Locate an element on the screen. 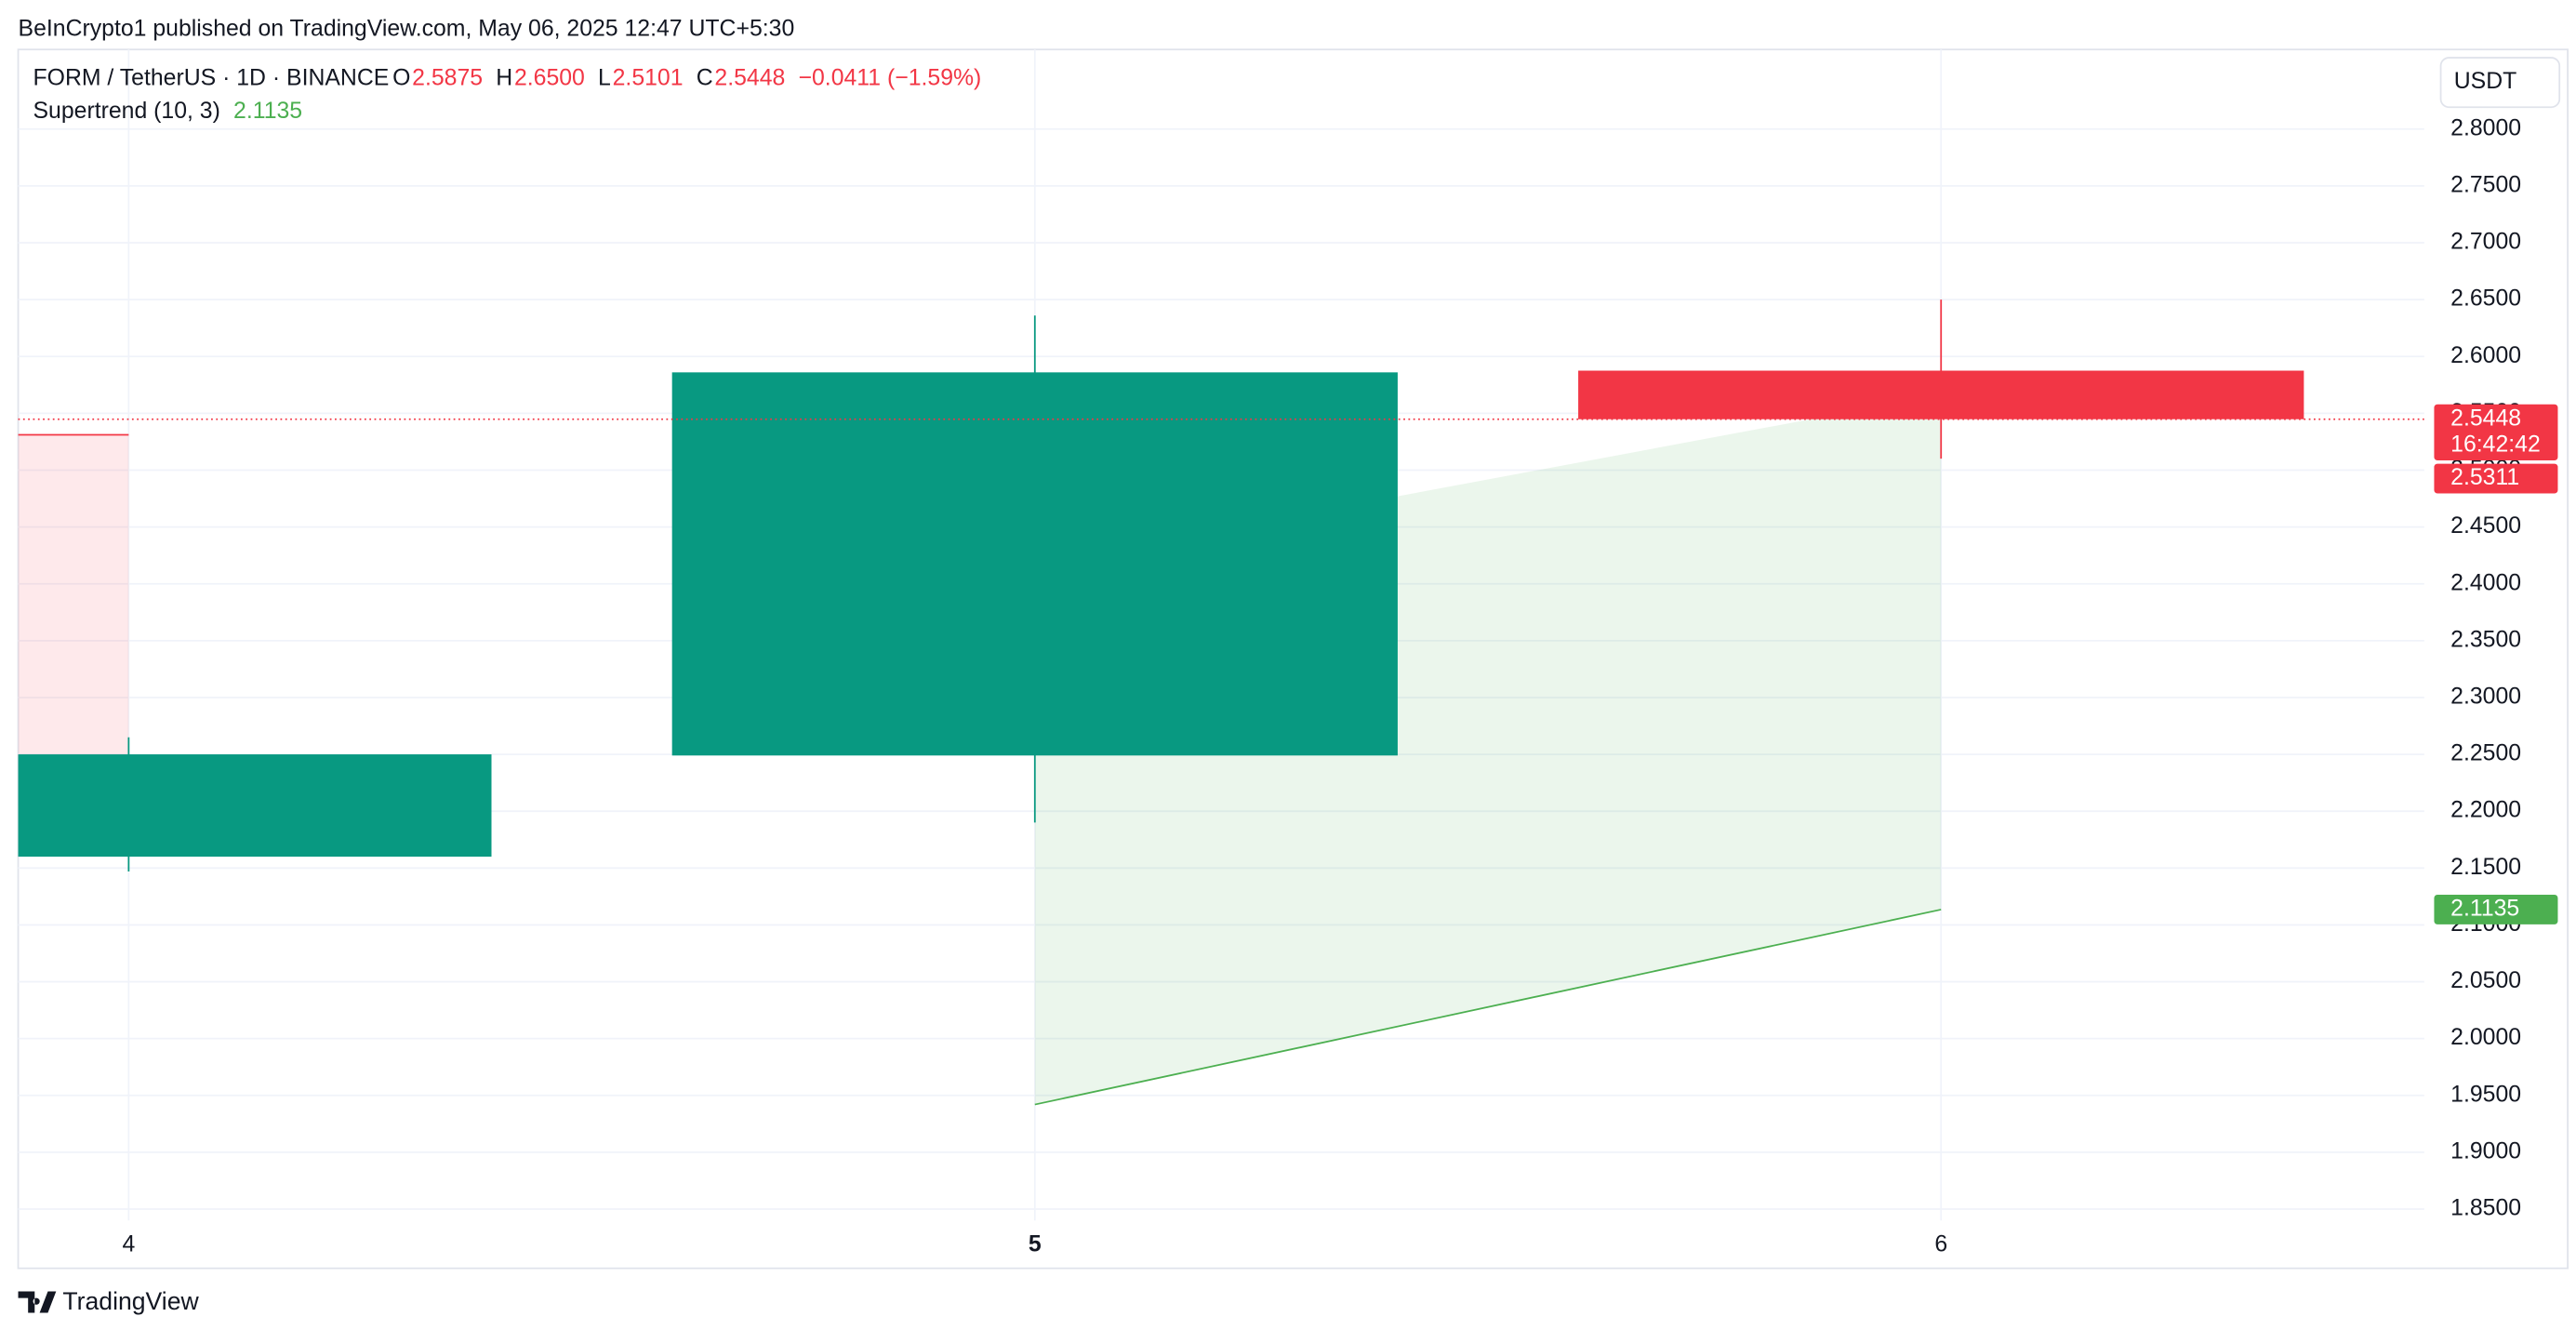 The width and height of the screenshot is (2576, 1330). price-tag-countdown: 16:42:42 is located at coordinates (2495, 445).